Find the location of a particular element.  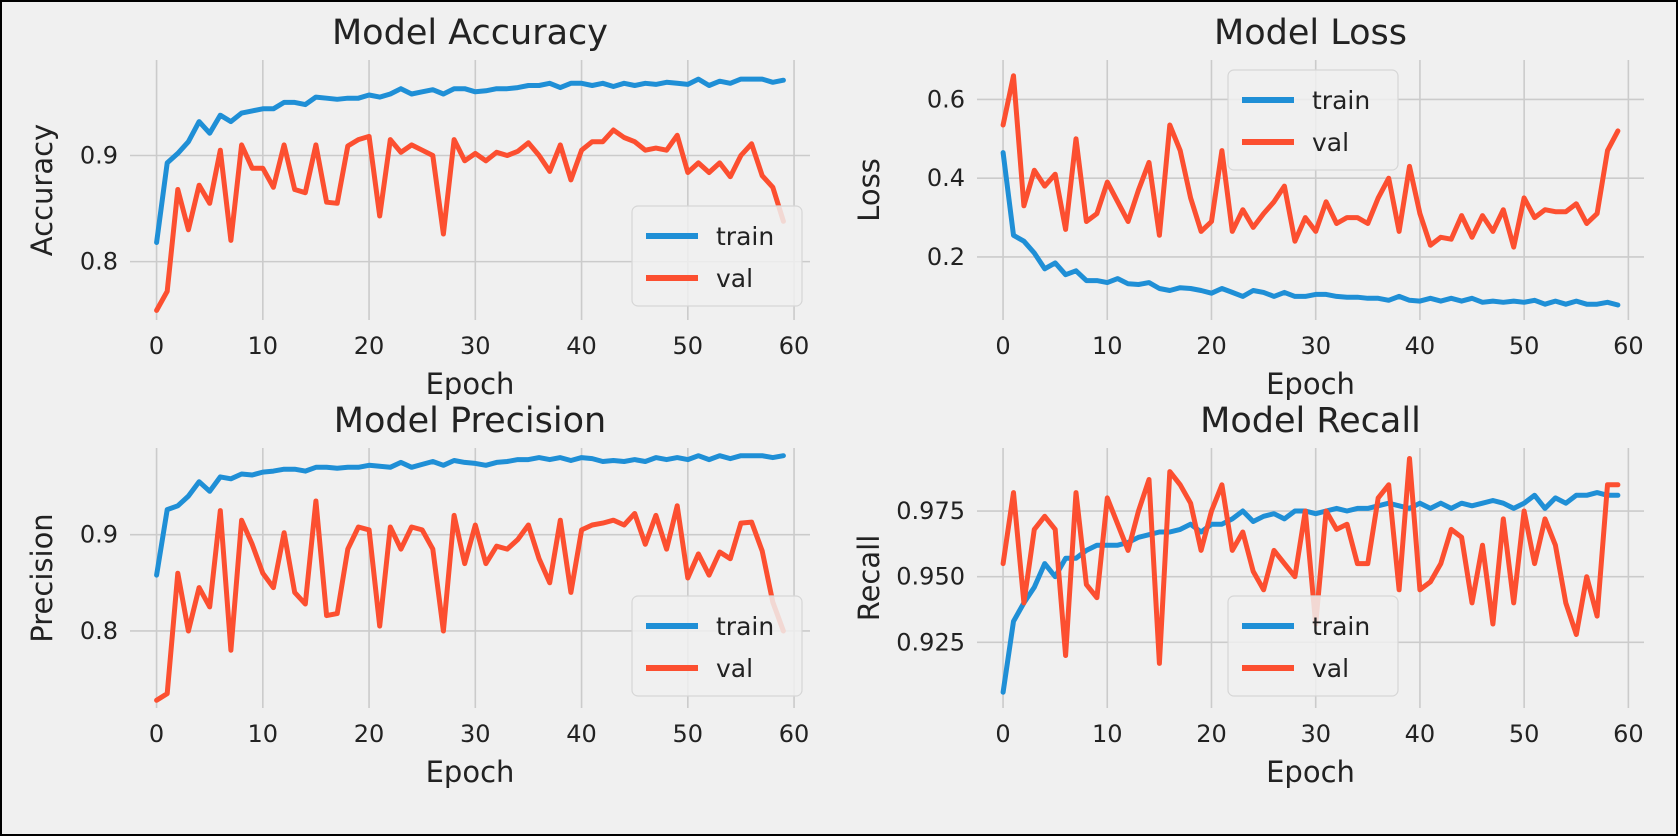

chart-title: Model Recall is located at coordinates (1310, 421).